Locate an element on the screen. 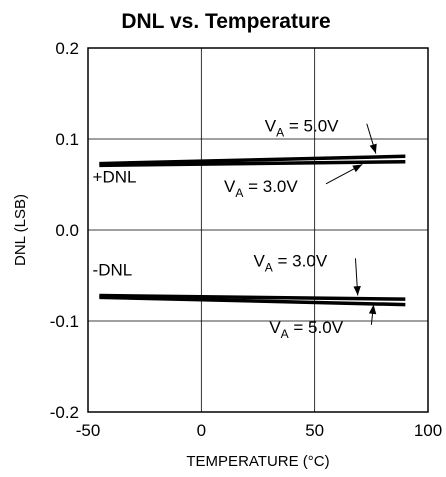 This screenshot has height=477, width=446. x-tick-labels: -50 0 50 100 is located at coordinates (259, 430).